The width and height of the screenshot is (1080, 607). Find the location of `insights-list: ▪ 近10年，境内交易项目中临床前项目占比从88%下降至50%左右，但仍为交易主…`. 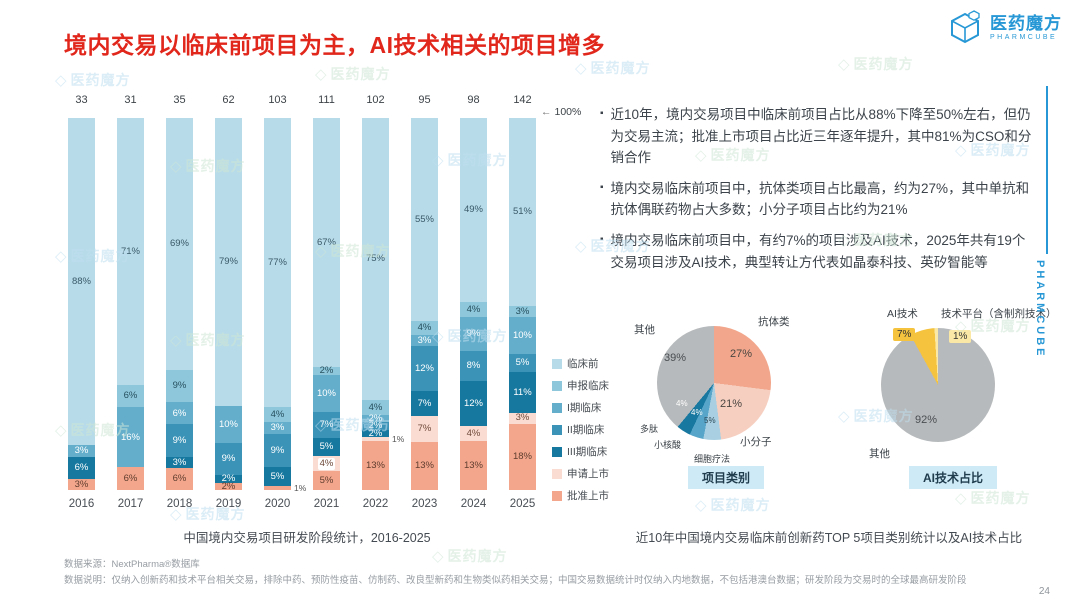

insights-list: ▪ 近10年，境内交易项目中临床前项目占比从88%下降至50%左右，但仍为交易主… is located at coordinates (819, 193).